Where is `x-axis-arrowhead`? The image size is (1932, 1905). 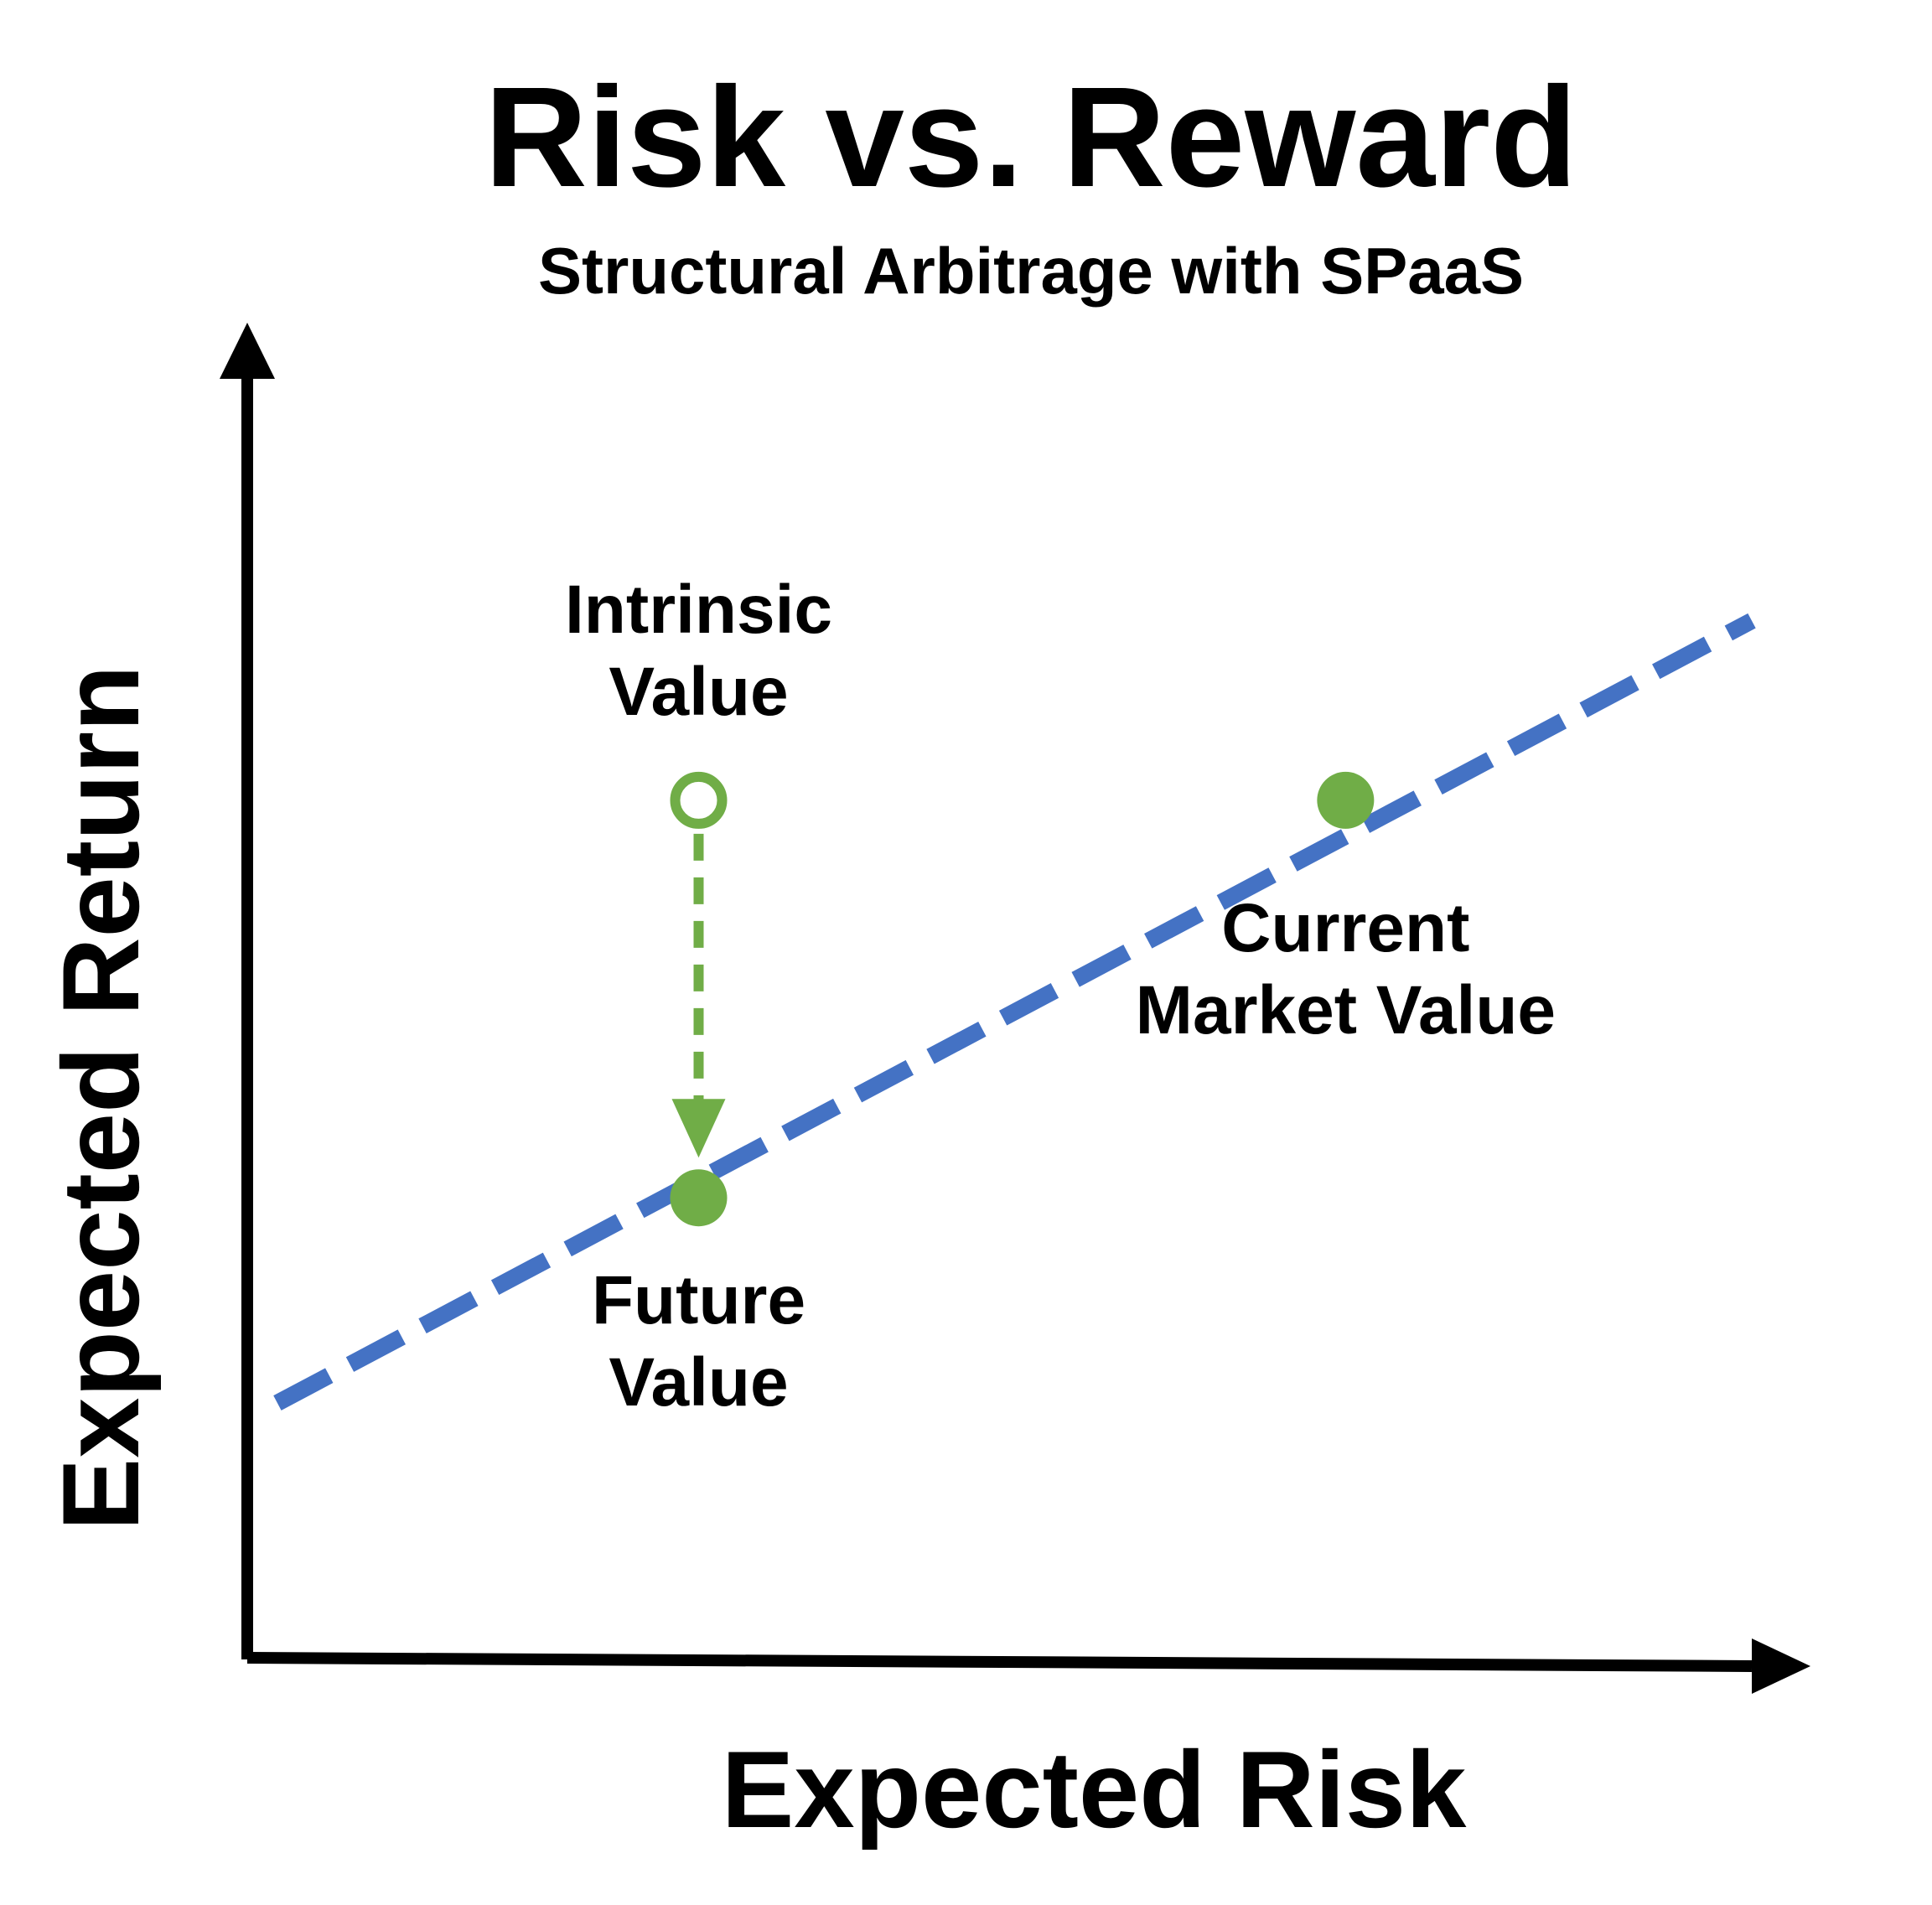 x-axis-arrowhead is located at coordinates (1781, 1666).